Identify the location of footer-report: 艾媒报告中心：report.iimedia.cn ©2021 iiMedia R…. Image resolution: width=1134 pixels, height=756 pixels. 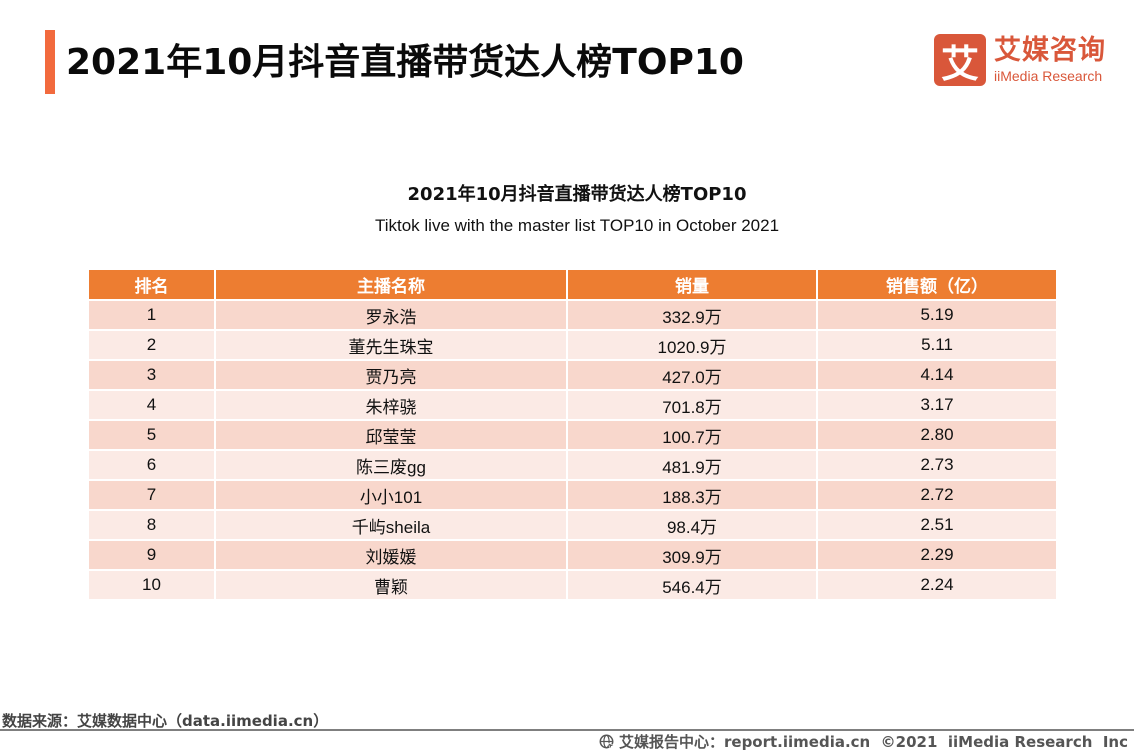
(863, 741).